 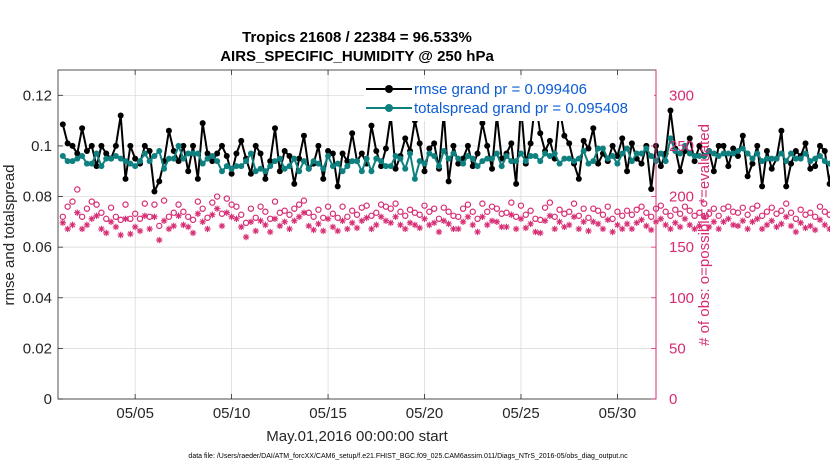 I want to click on y-left-tick-label: 0.06, so click(x=37, y=247).